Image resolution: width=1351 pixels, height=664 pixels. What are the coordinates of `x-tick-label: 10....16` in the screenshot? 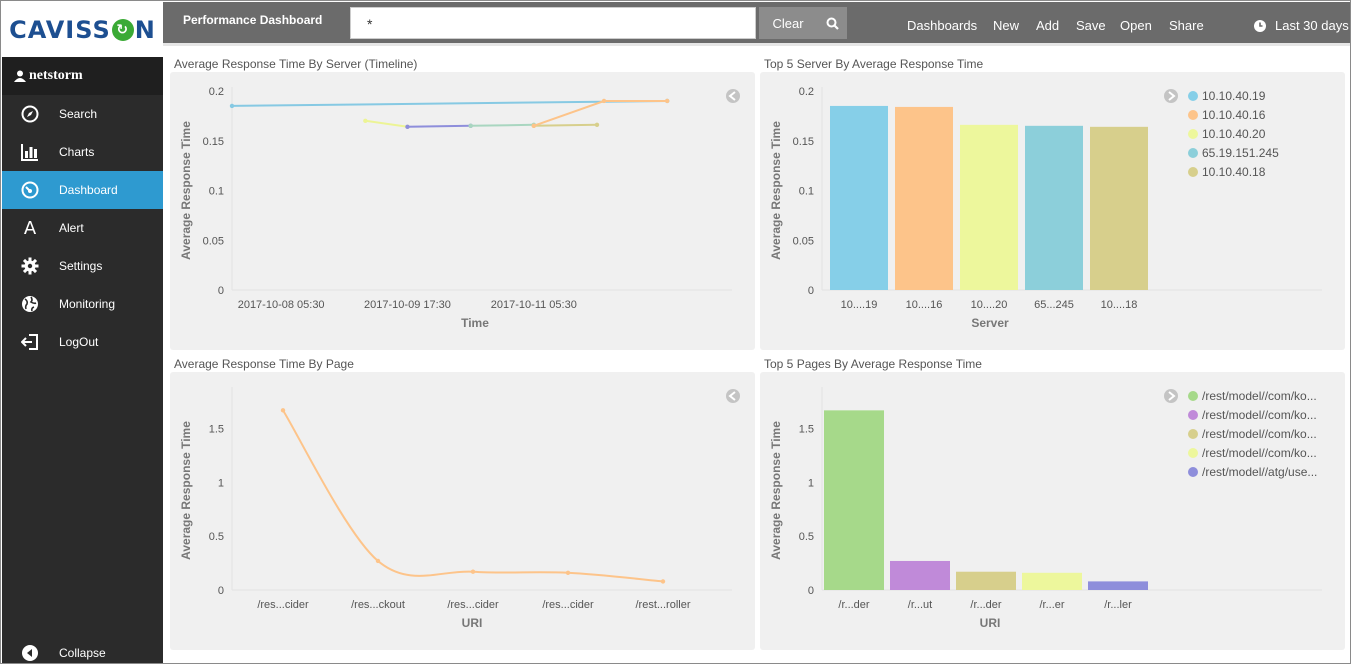 It's located at (924, 305).